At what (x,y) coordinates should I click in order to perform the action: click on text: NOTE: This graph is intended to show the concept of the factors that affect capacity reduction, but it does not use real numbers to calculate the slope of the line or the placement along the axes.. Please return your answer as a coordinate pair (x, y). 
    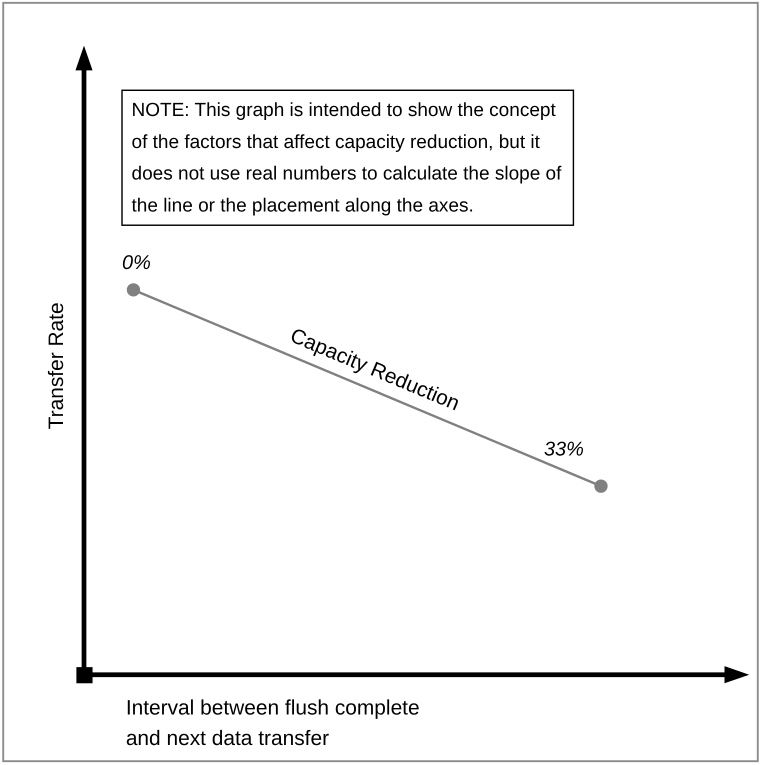
    Looking at the image, I should click on (347, 158).